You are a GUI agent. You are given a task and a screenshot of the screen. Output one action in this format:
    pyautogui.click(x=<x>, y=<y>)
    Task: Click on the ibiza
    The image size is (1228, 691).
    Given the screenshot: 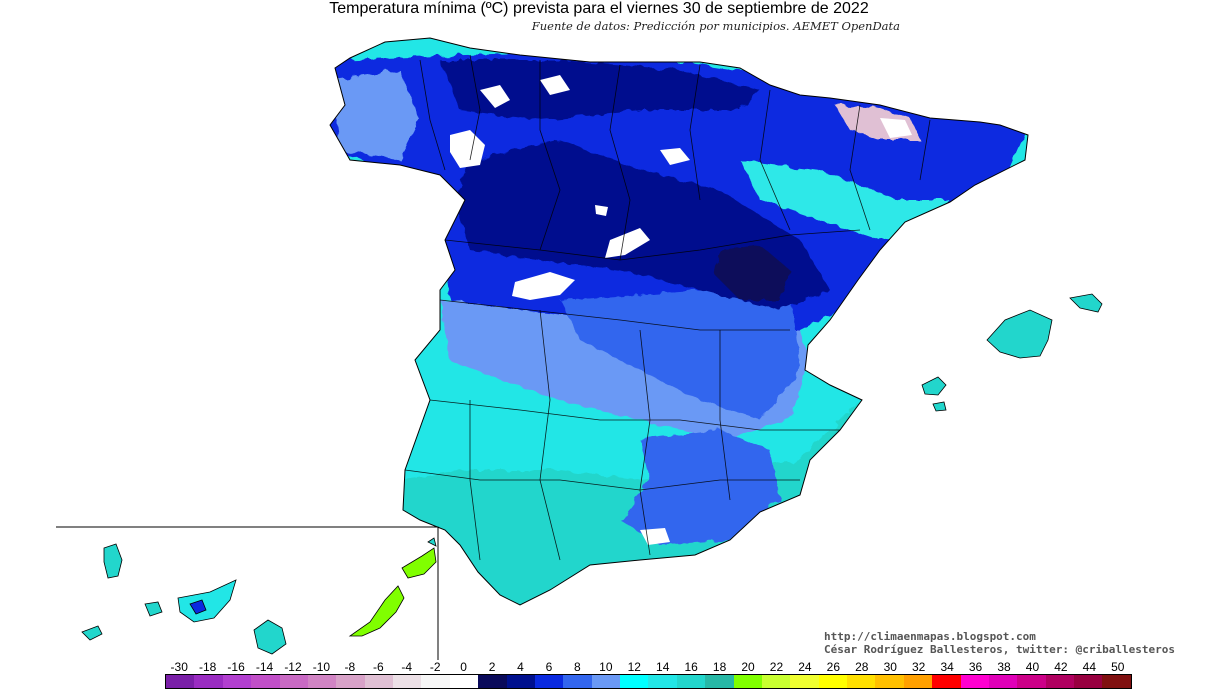 What is the action you would take?
    pyautogui.click(x=934, y=386)
    